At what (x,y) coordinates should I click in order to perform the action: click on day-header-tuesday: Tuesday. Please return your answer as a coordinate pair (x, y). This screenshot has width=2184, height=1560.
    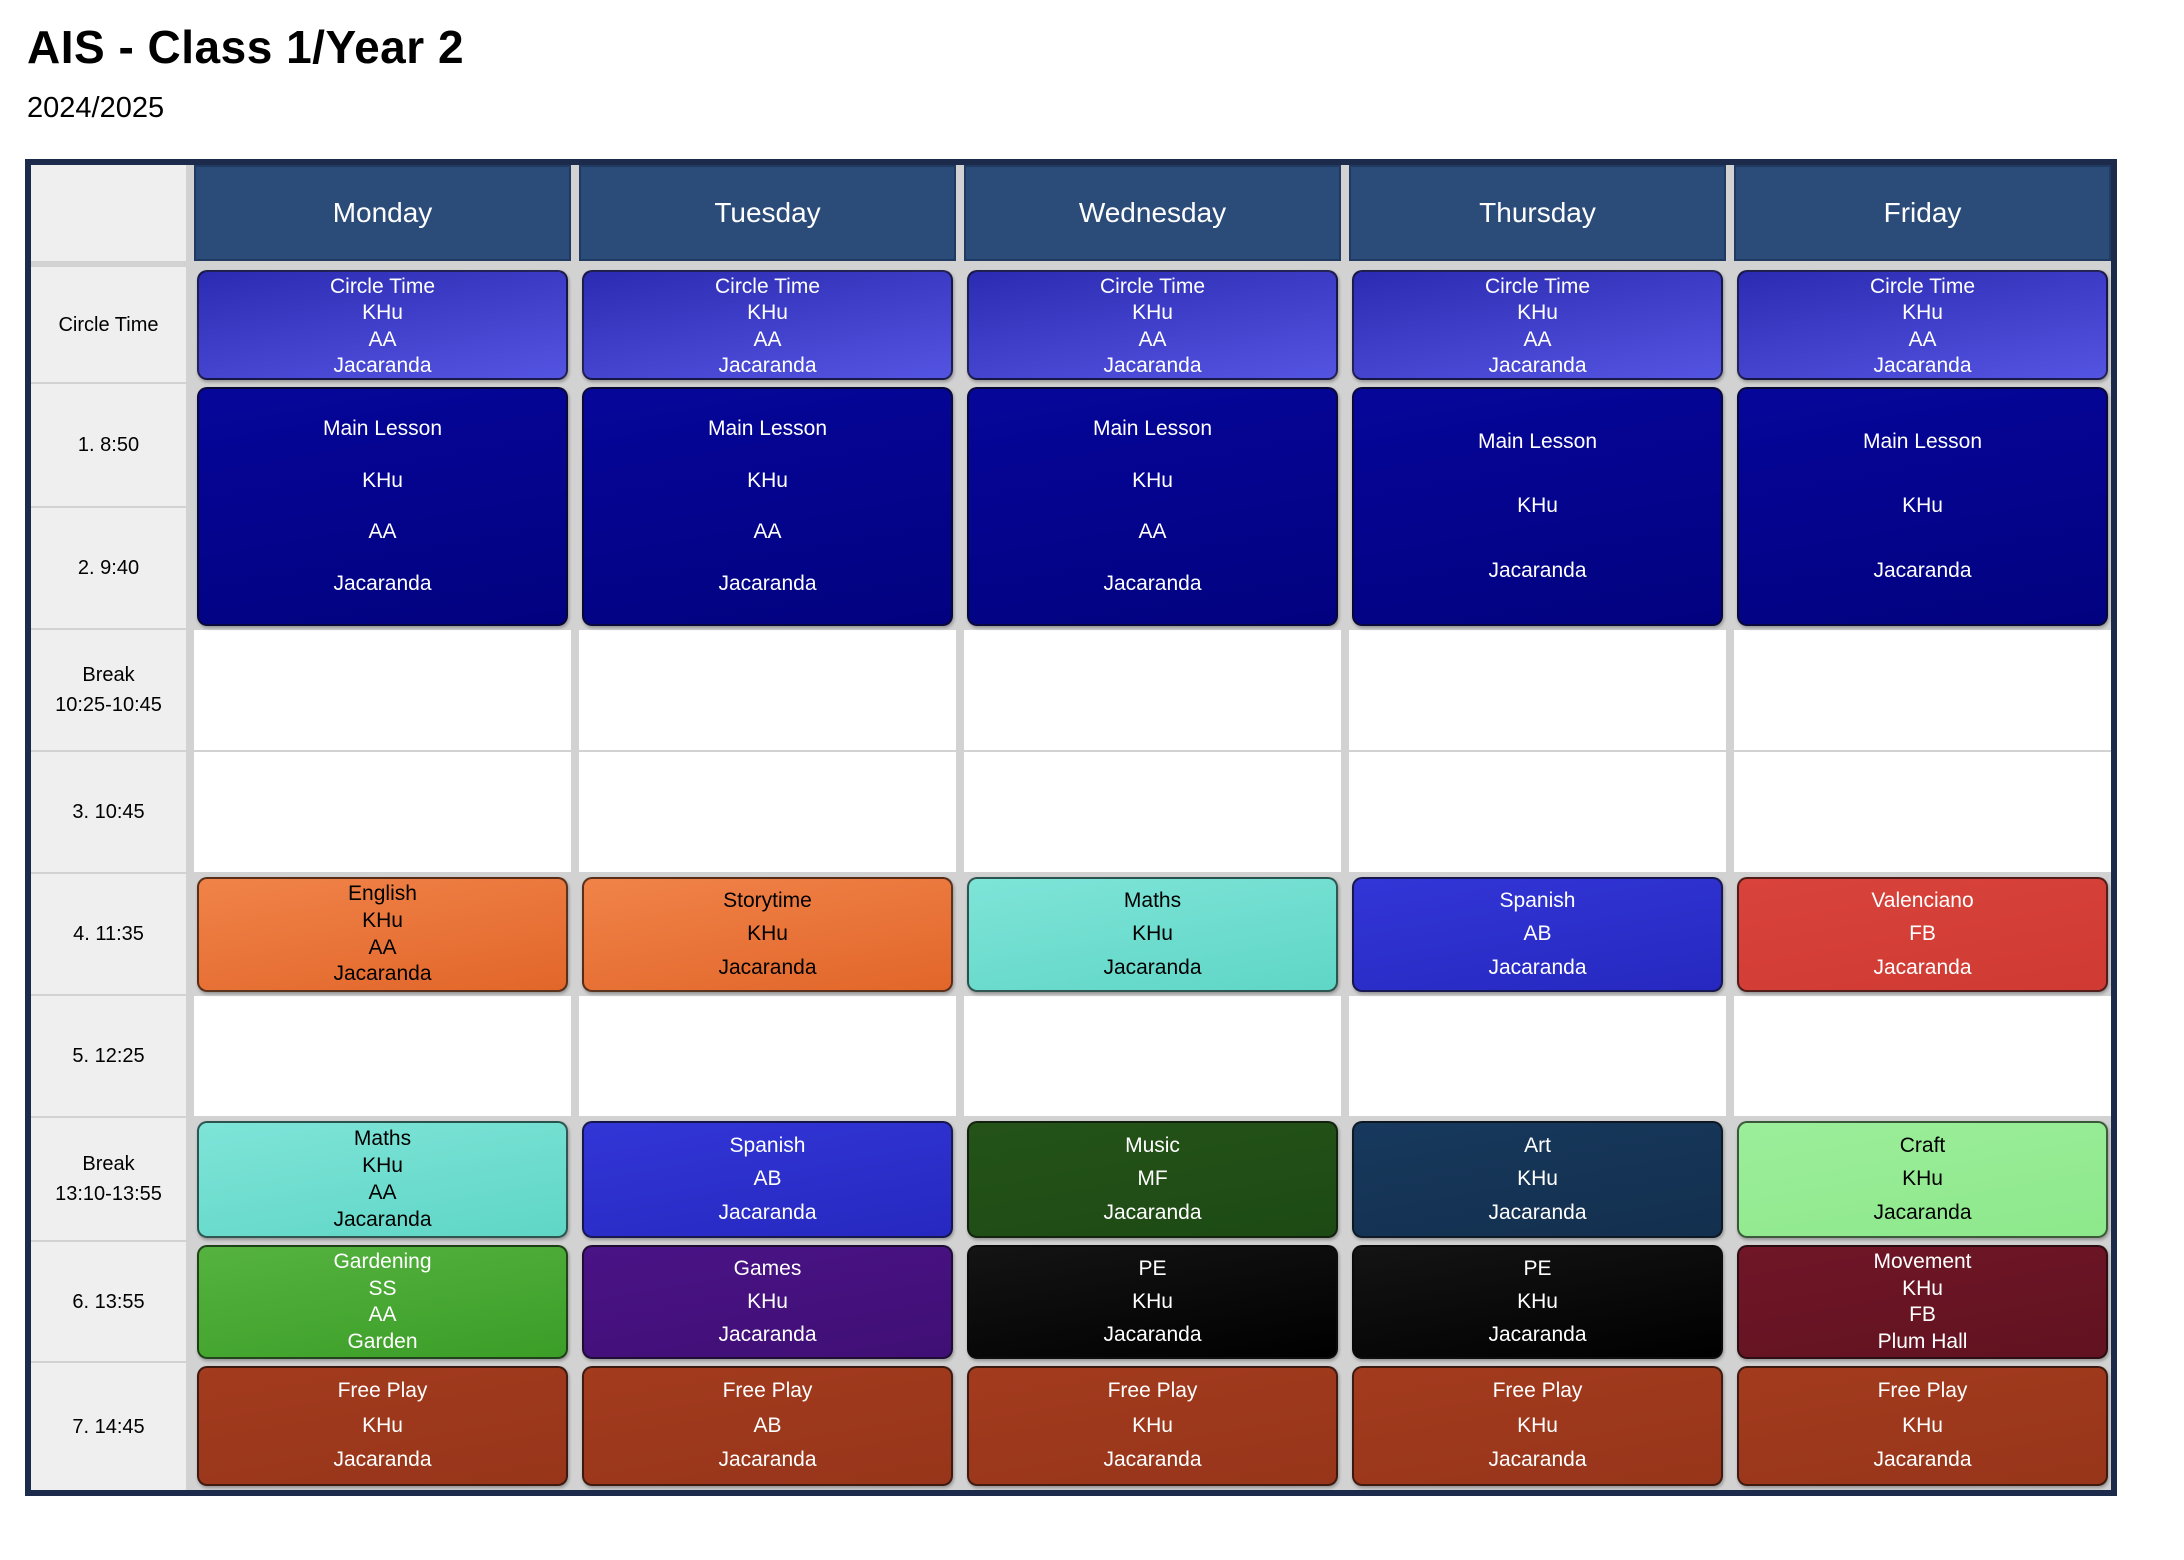
    Looking at the image, I should click on (767, 213).